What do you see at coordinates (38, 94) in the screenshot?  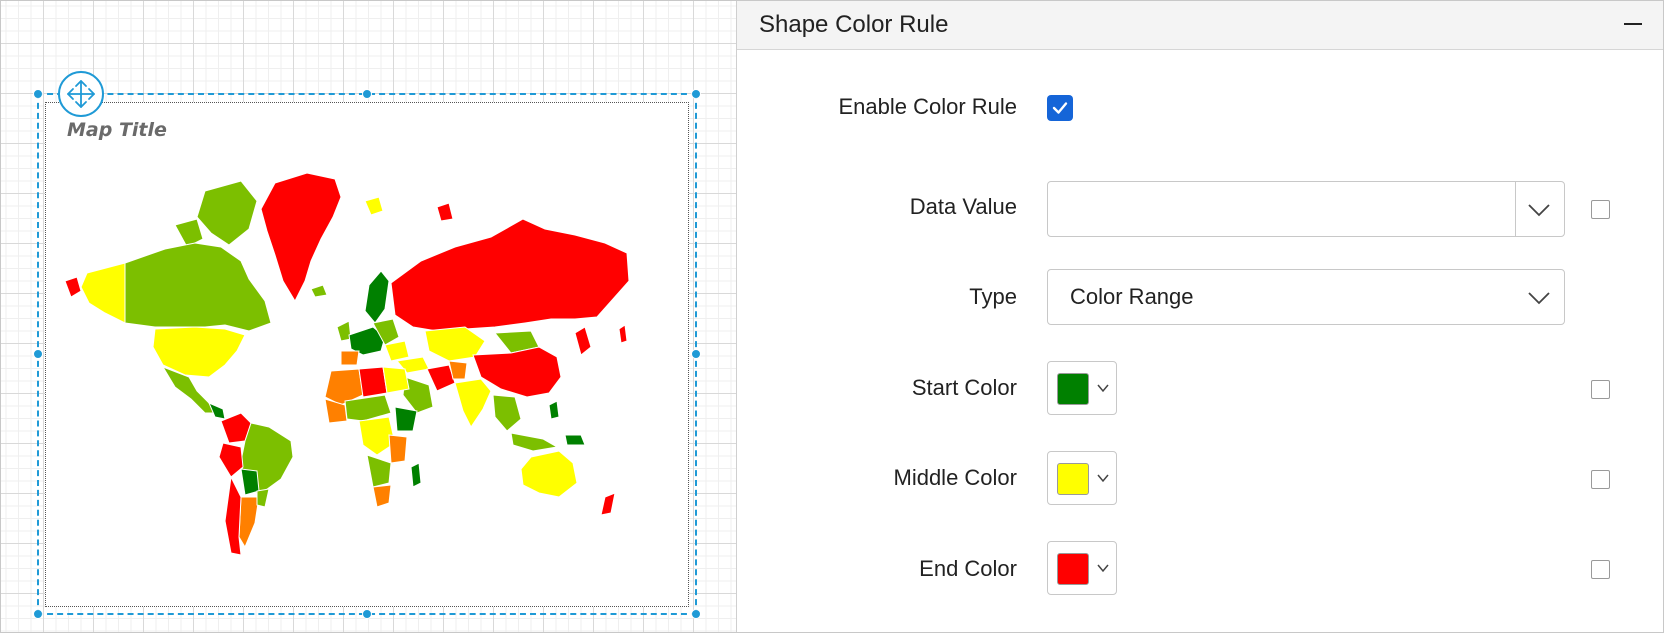 I see `resize-handle-top-left` at bounding box center [38, 94].